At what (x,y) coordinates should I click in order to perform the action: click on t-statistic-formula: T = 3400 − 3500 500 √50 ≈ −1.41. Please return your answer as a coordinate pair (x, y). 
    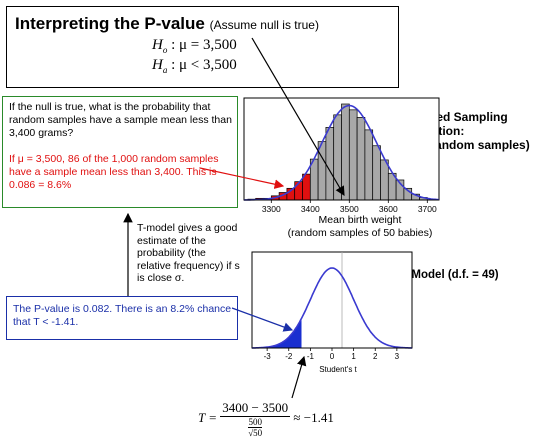
    Looking at the image, I should click on (266, 419).